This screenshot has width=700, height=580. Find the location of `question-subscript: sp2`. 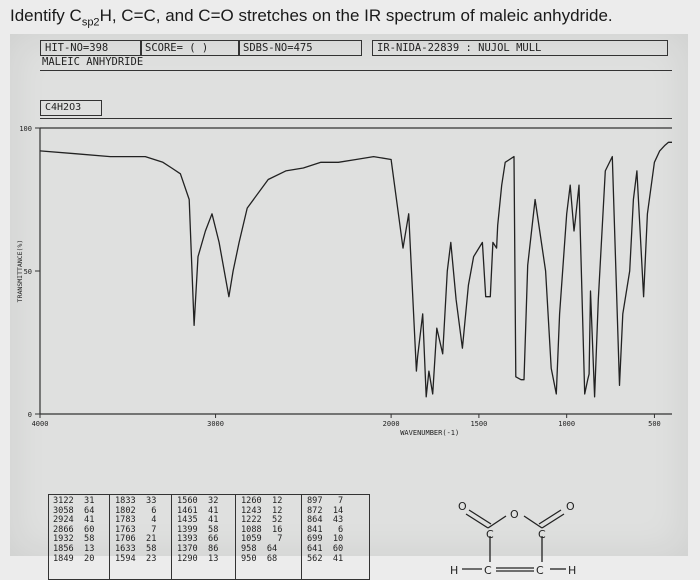

question-subscript: sp2 is located at coordinates (90, 22).